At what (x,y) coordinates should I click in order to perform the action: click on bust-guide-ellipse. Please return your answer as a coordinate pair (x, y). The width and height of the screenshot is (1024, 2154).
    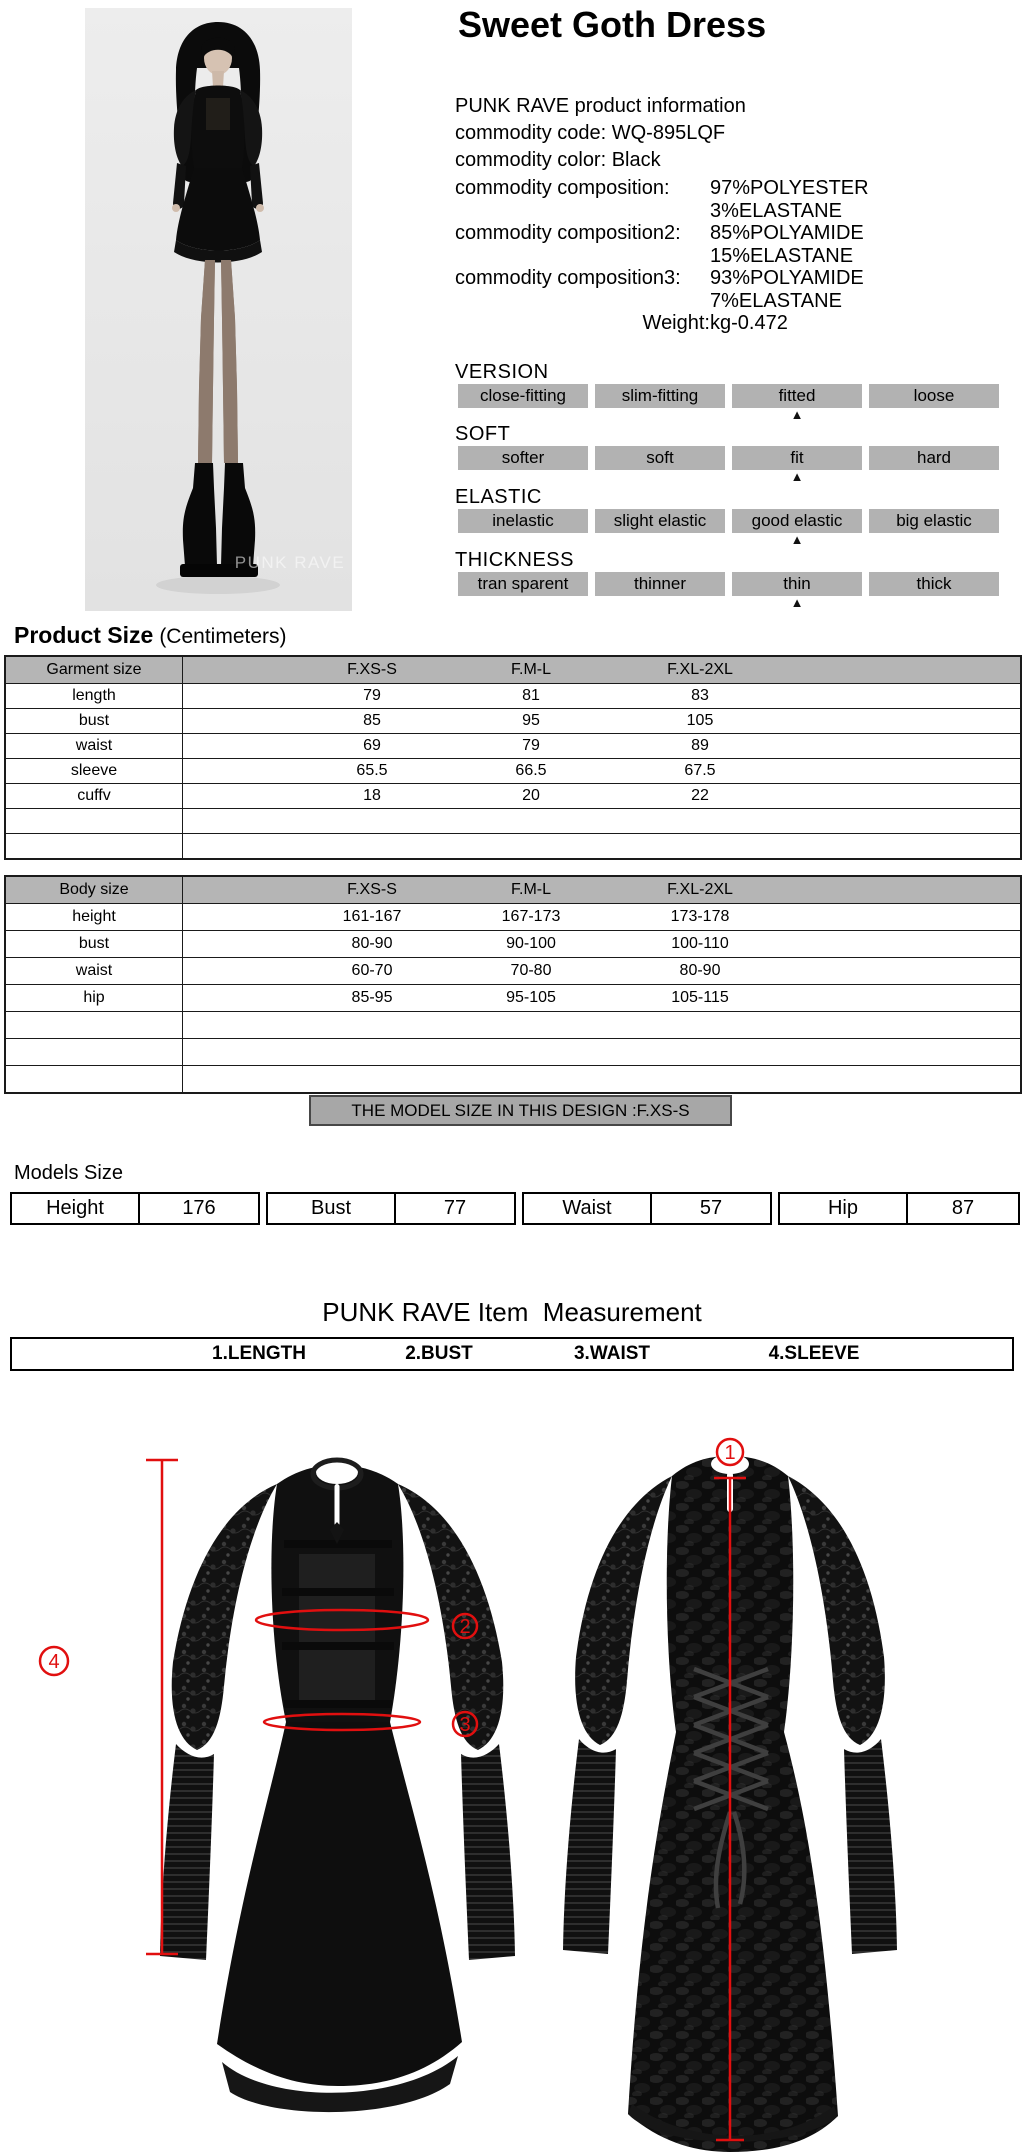
    Looking at the image, I should click on (342, 1620).